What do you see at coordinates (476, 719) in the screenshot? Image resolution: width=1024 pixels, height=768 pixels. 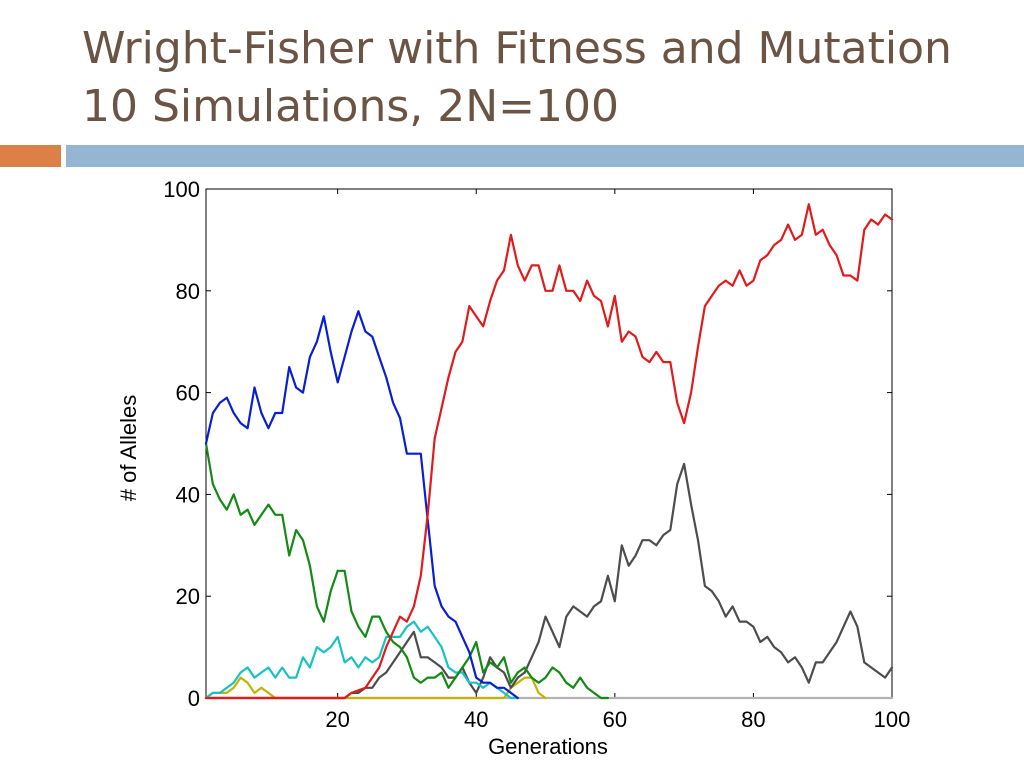 I see `x-tick-label: 40` at bounding box center [476, 719].